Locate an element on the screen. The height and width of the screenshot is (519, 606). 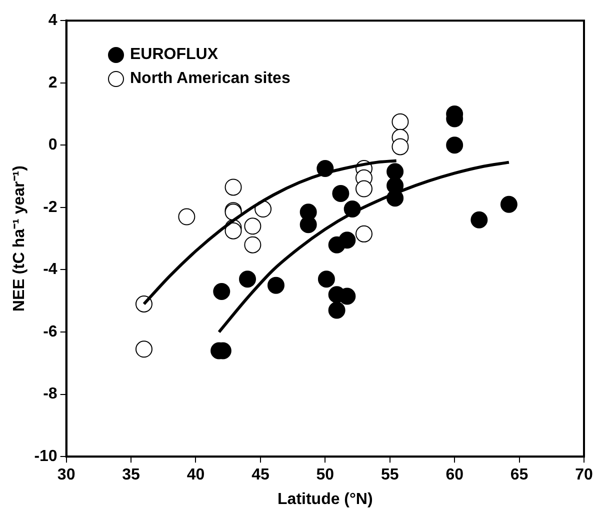
y-tick-label: -4 is located at coordinates (50, 269).